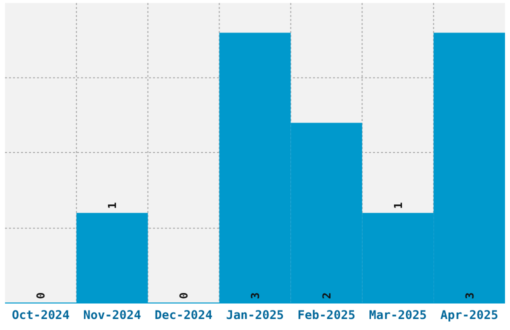 The width and height of the screenshot is (510, 330). What do you see at coordinates (183, 315) in the screenshot?
I see `x-tick-label: Dec-2024` at bounding box center [183, 315].